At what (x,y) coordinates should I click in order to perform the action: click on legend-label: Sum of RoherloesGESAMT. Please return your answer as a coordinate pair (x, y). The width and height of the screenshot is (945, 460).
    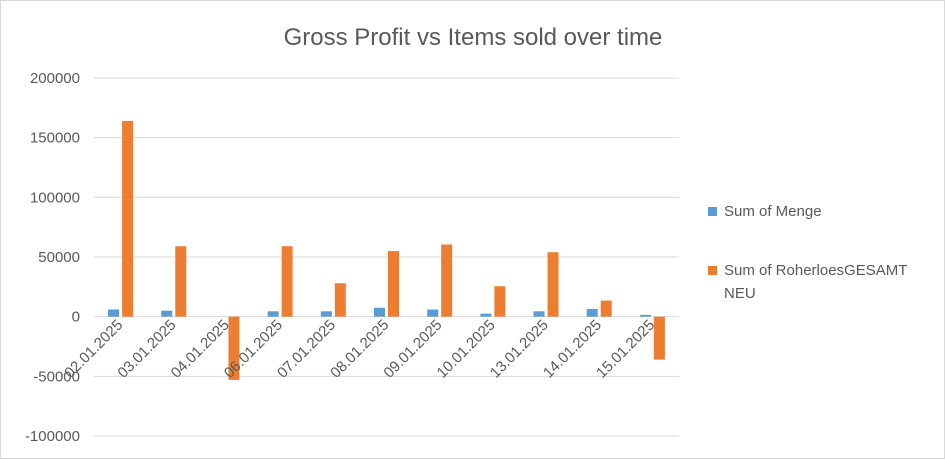
    Looking at the image, I should click on (815, 270).